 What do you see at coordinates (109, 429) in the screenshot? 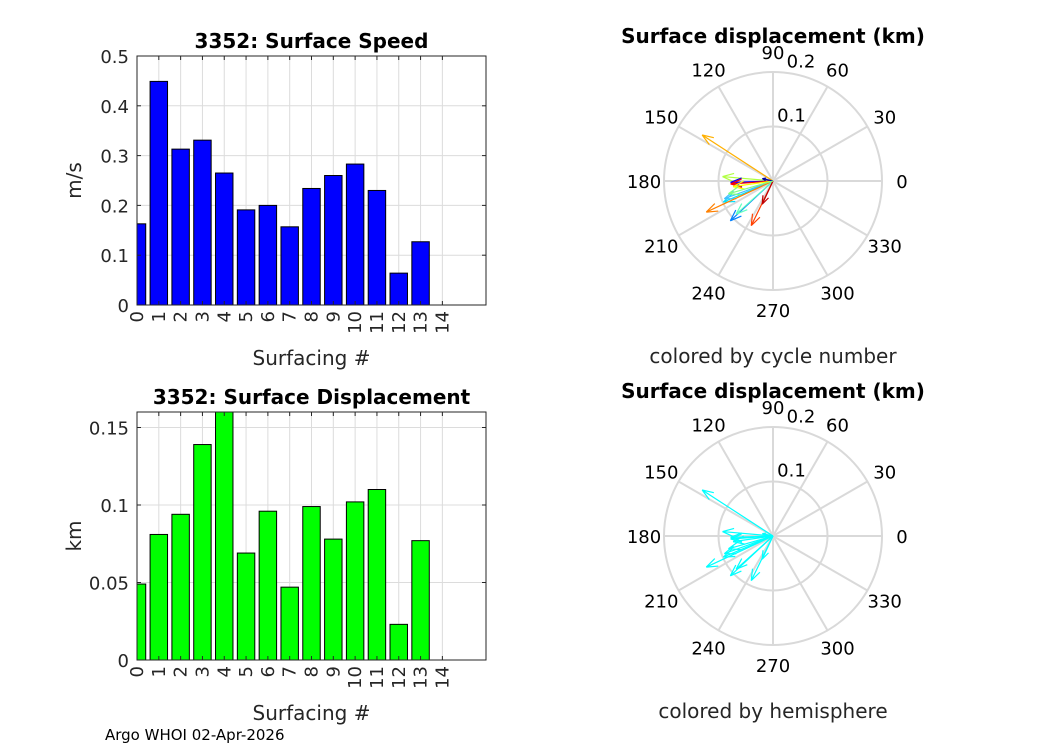
I see `y-tick-label: 0.15` at bounding box center [109, 429].